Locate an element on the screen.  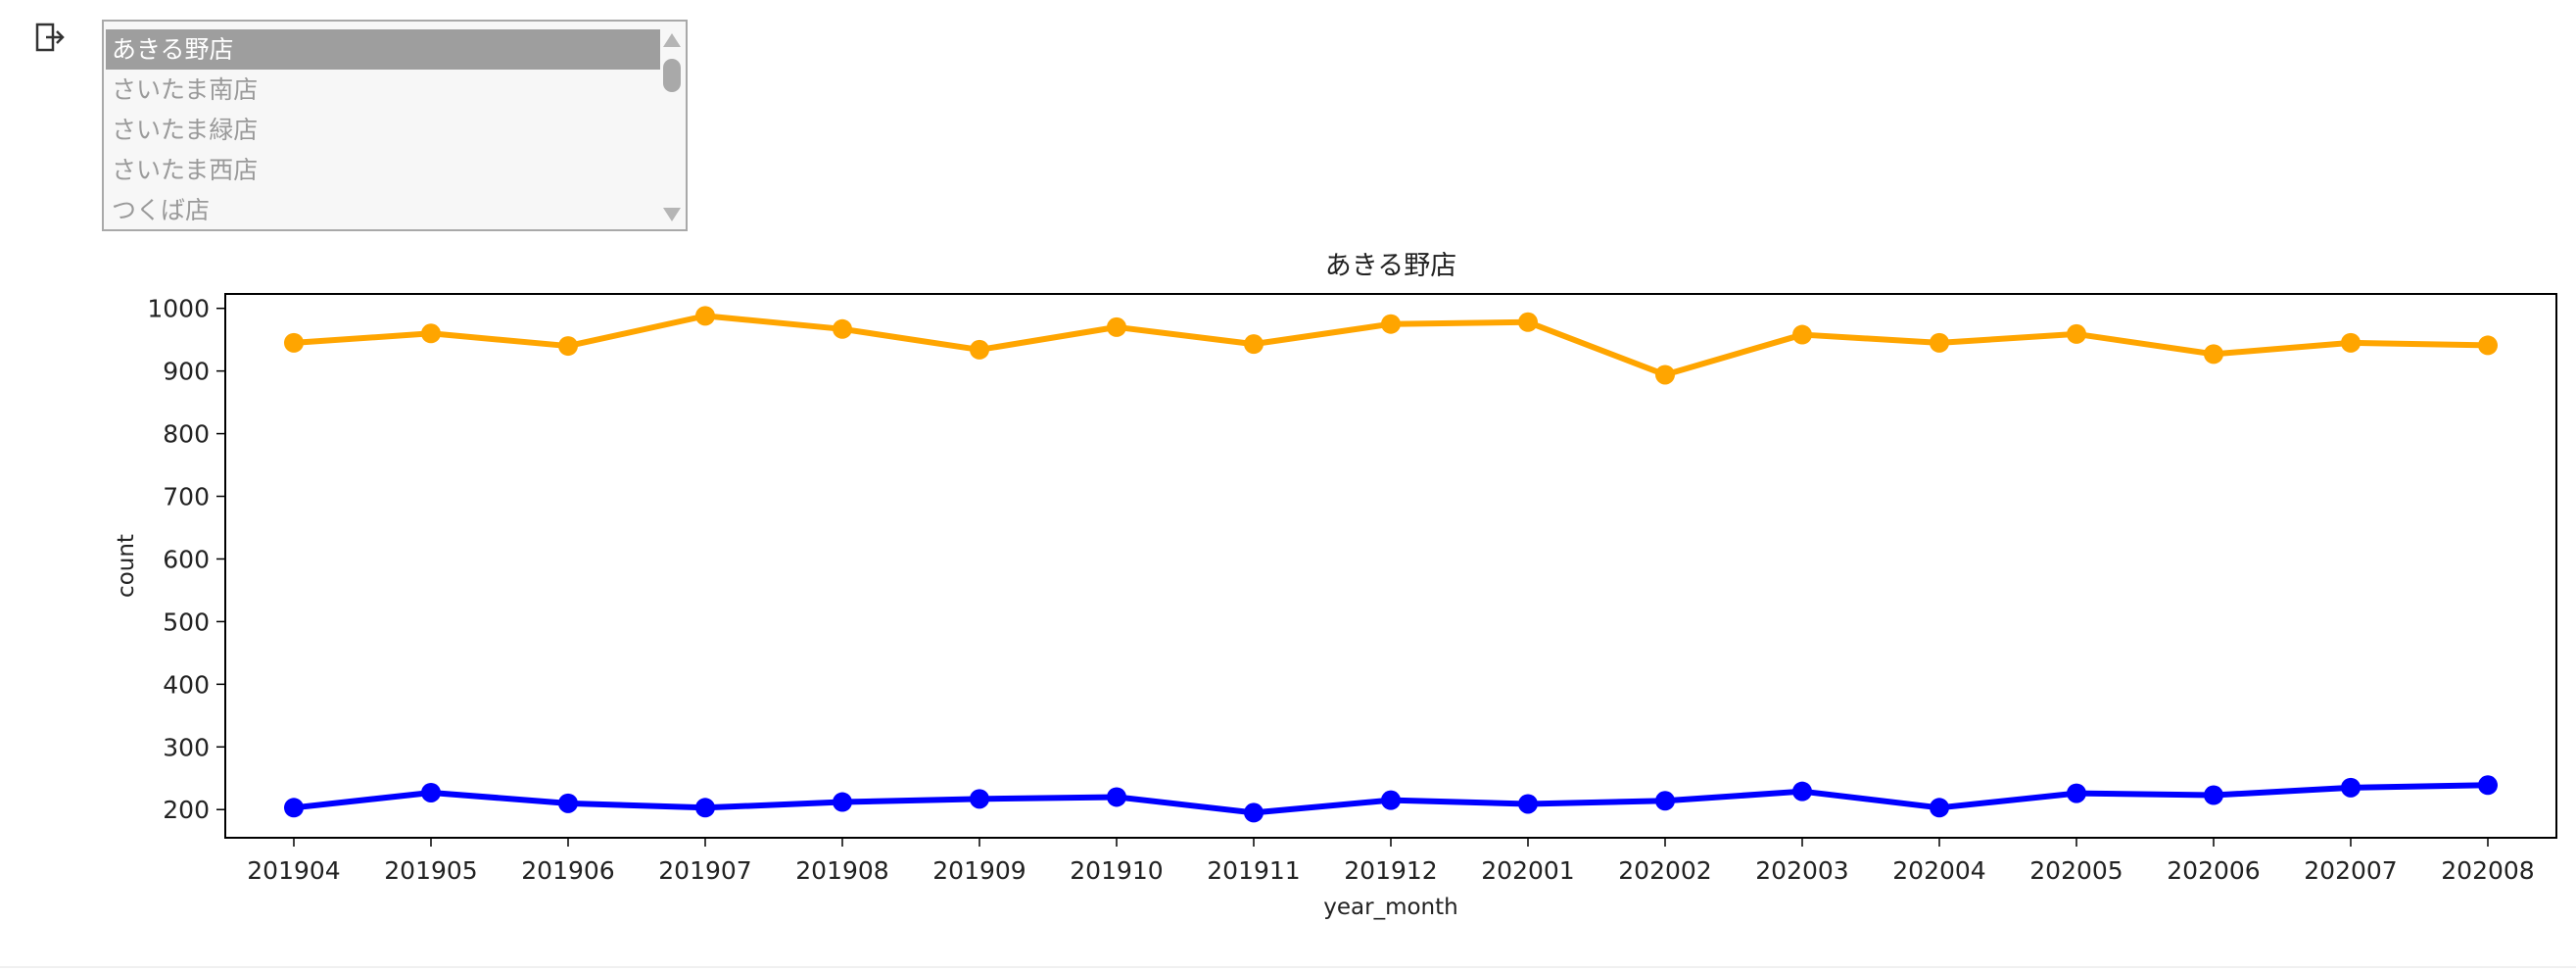
x-tick-label: 201911 is located at coordinates (1253, 870).